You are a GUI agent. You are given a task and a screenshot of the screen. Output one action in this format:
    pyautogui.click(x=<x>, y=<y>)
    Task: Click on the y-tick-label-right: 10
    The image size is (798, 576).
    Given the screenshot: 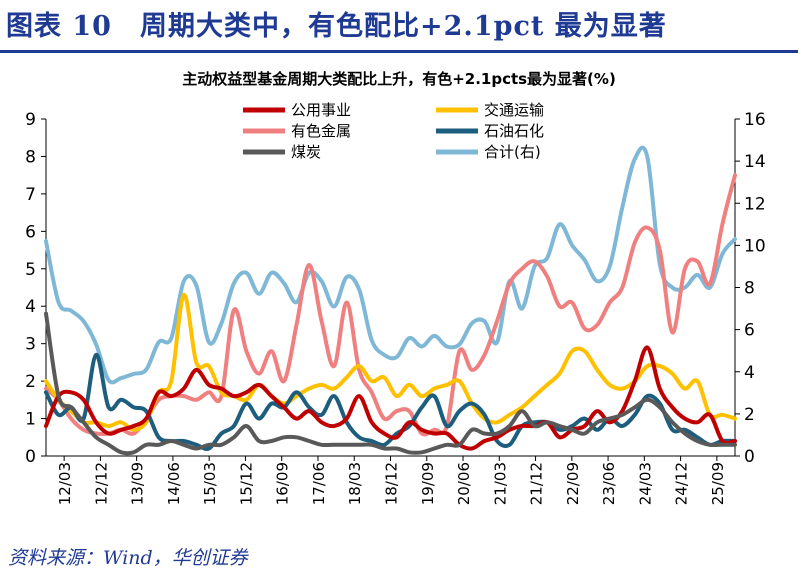 What is the action you would take?
    pyautogui.click(x=755, y=246)
    